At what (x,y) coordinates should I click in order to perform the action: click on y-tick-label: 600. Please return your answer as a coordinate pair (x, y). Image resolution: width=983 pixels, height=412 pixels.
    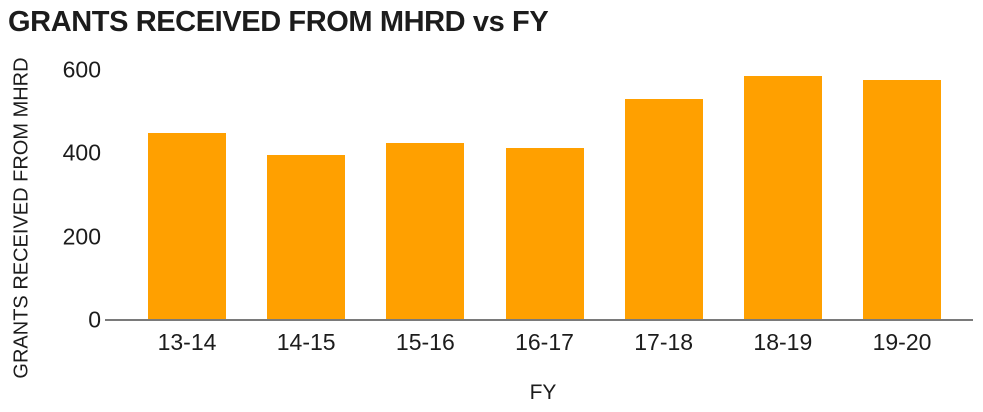
    Looking at the image, I should click on (81, 69).